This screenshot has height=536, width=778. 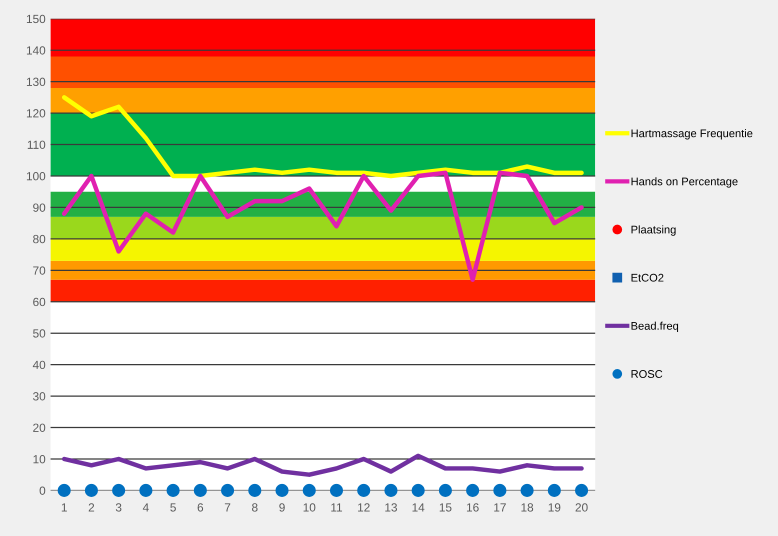 I want to click on x-tick-label: 3, so click(x=119, y=507).